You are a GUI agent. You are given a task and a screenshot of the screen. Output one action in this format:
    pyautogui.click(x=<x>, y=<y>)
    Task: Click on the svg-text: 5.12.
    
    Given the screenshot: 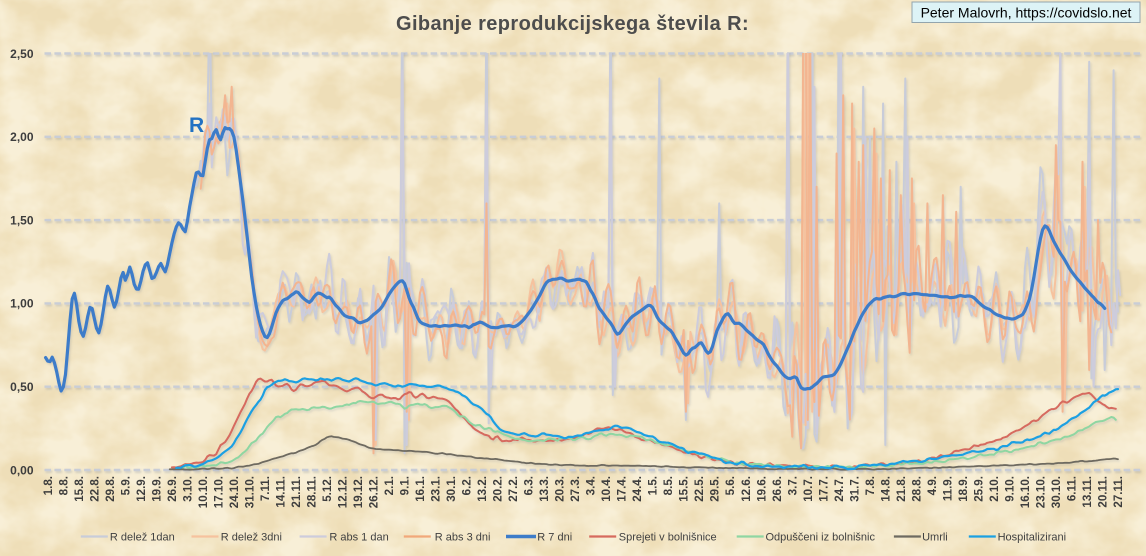 What is the action you would take?
    pyautogui.click(x=327, y=489)
    